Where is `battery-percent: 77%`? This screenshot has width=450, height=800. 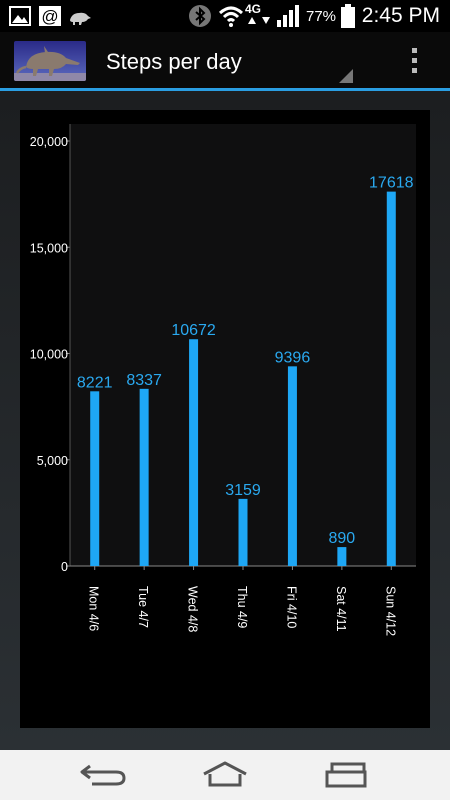 battery-percent: 77% is located at coordinates (321, 16).